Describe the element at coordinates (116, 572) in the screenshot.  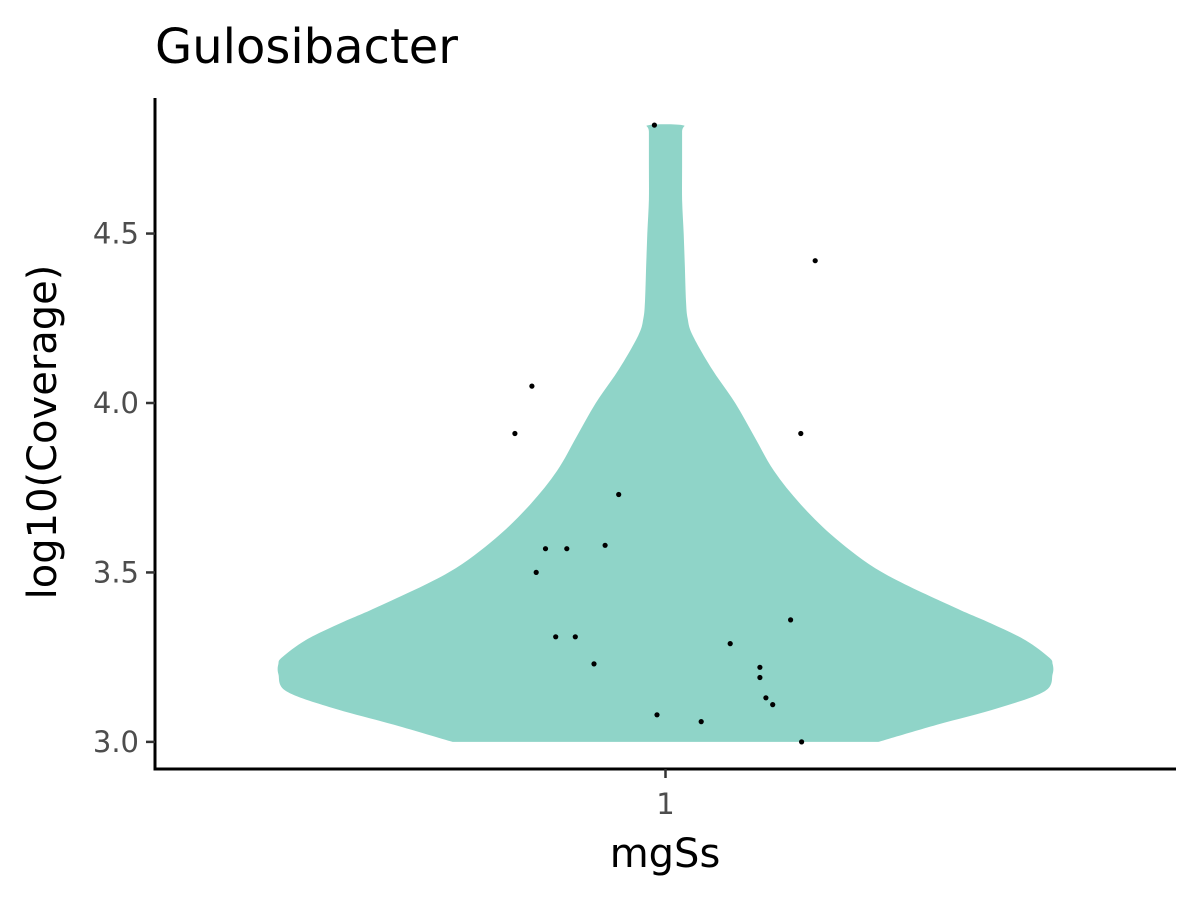
I see `y-tick-label: 3.5` at that location.